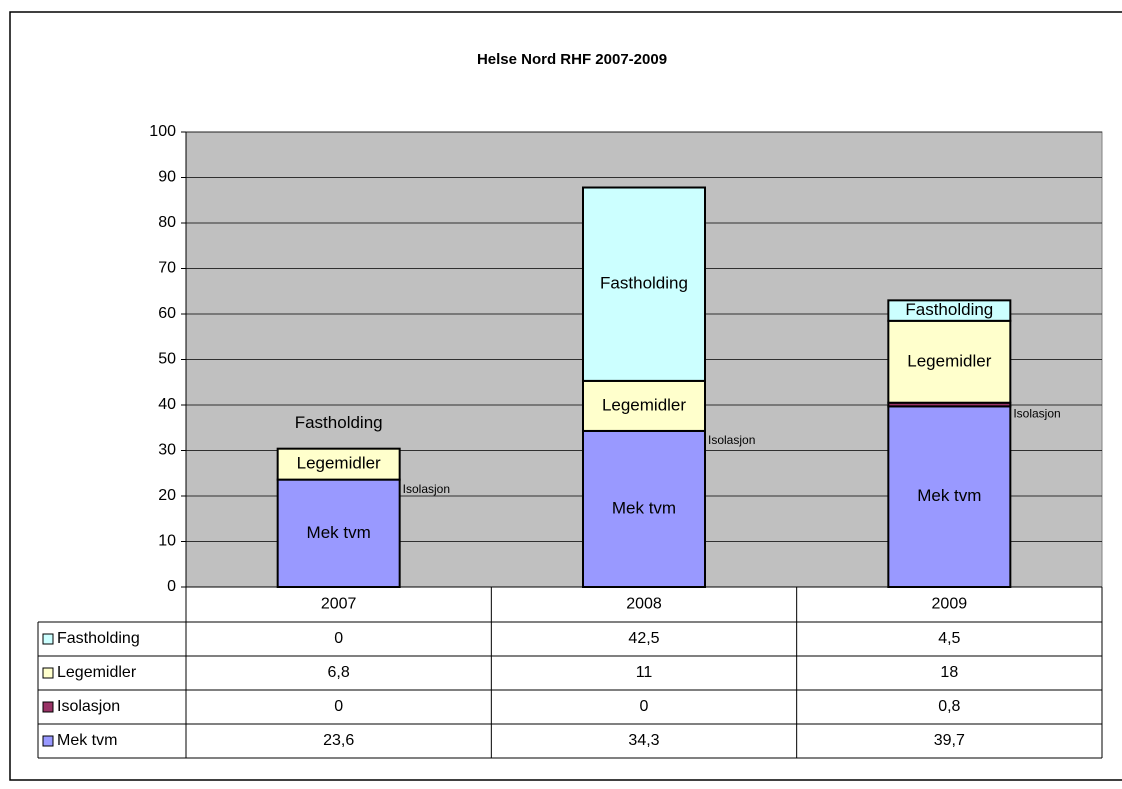 The width and height of the screenshot is (1122, 789). What do you see at coordinates (644, 672) in the screenshot?
I see `table-value: 11` at bounding box center [644, 672].